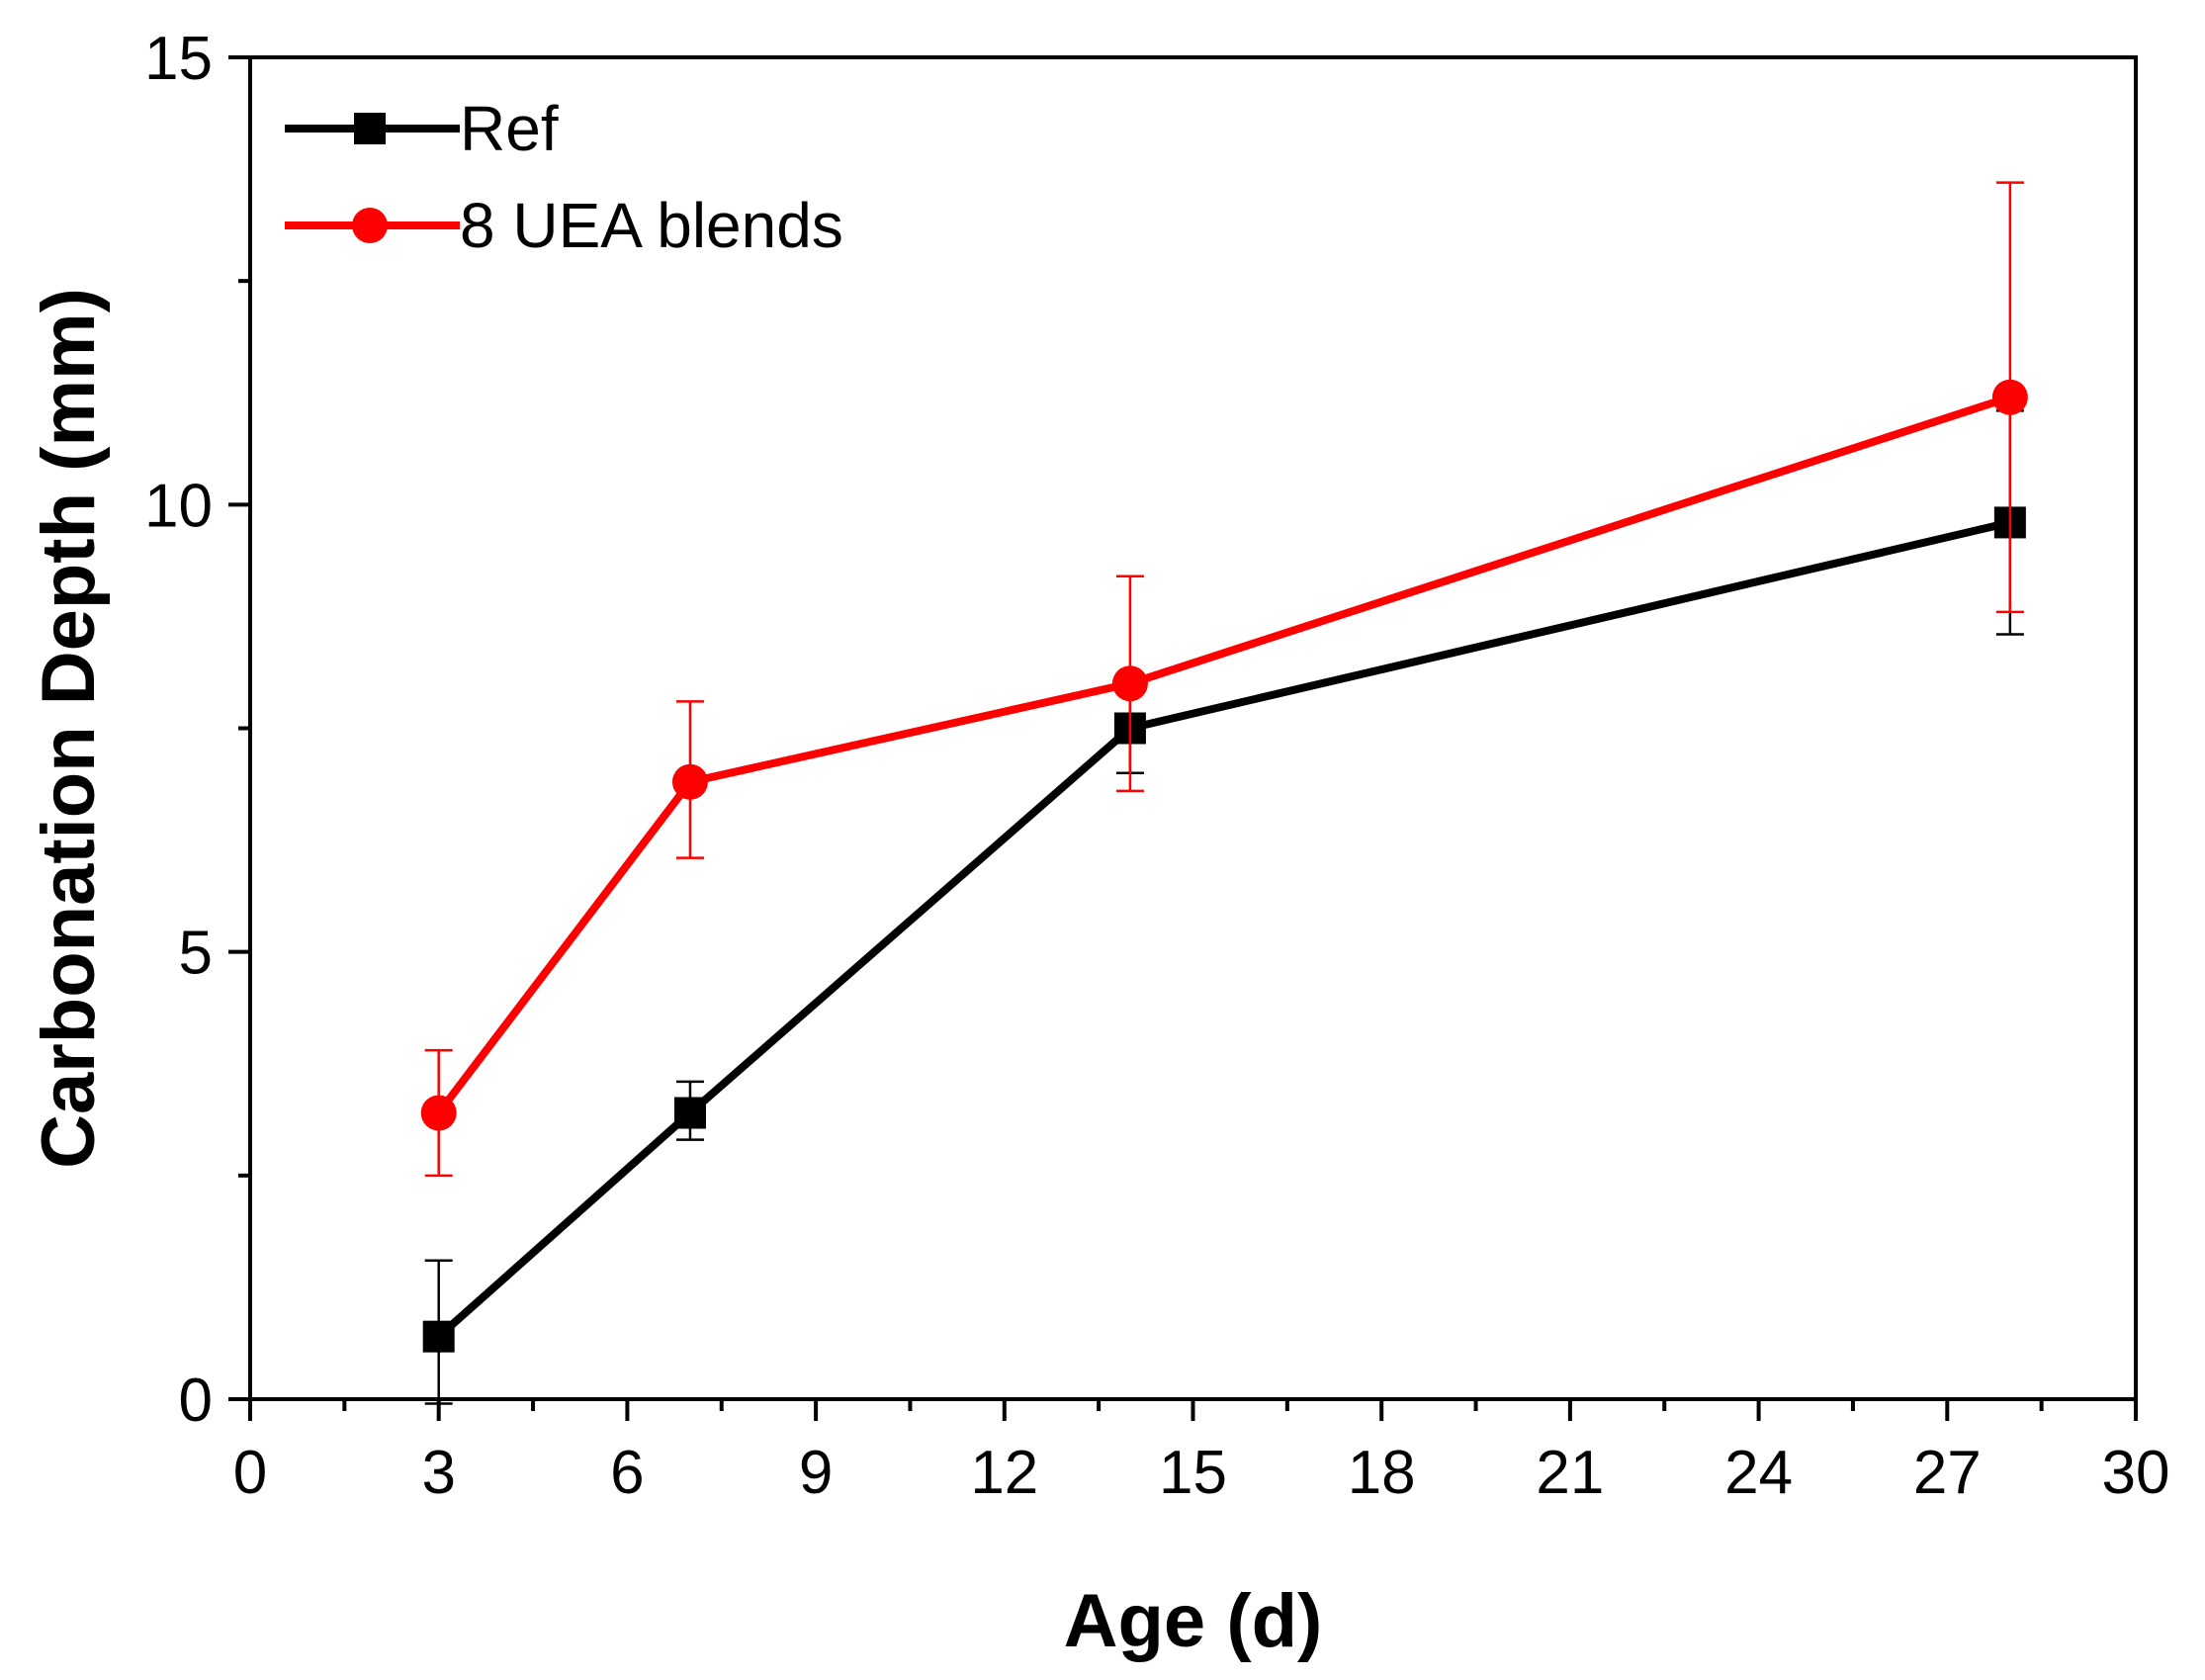 This screenshot has height=1680, width=2205. I want to click on x-tick-label: 30, so click(2136, 1473).